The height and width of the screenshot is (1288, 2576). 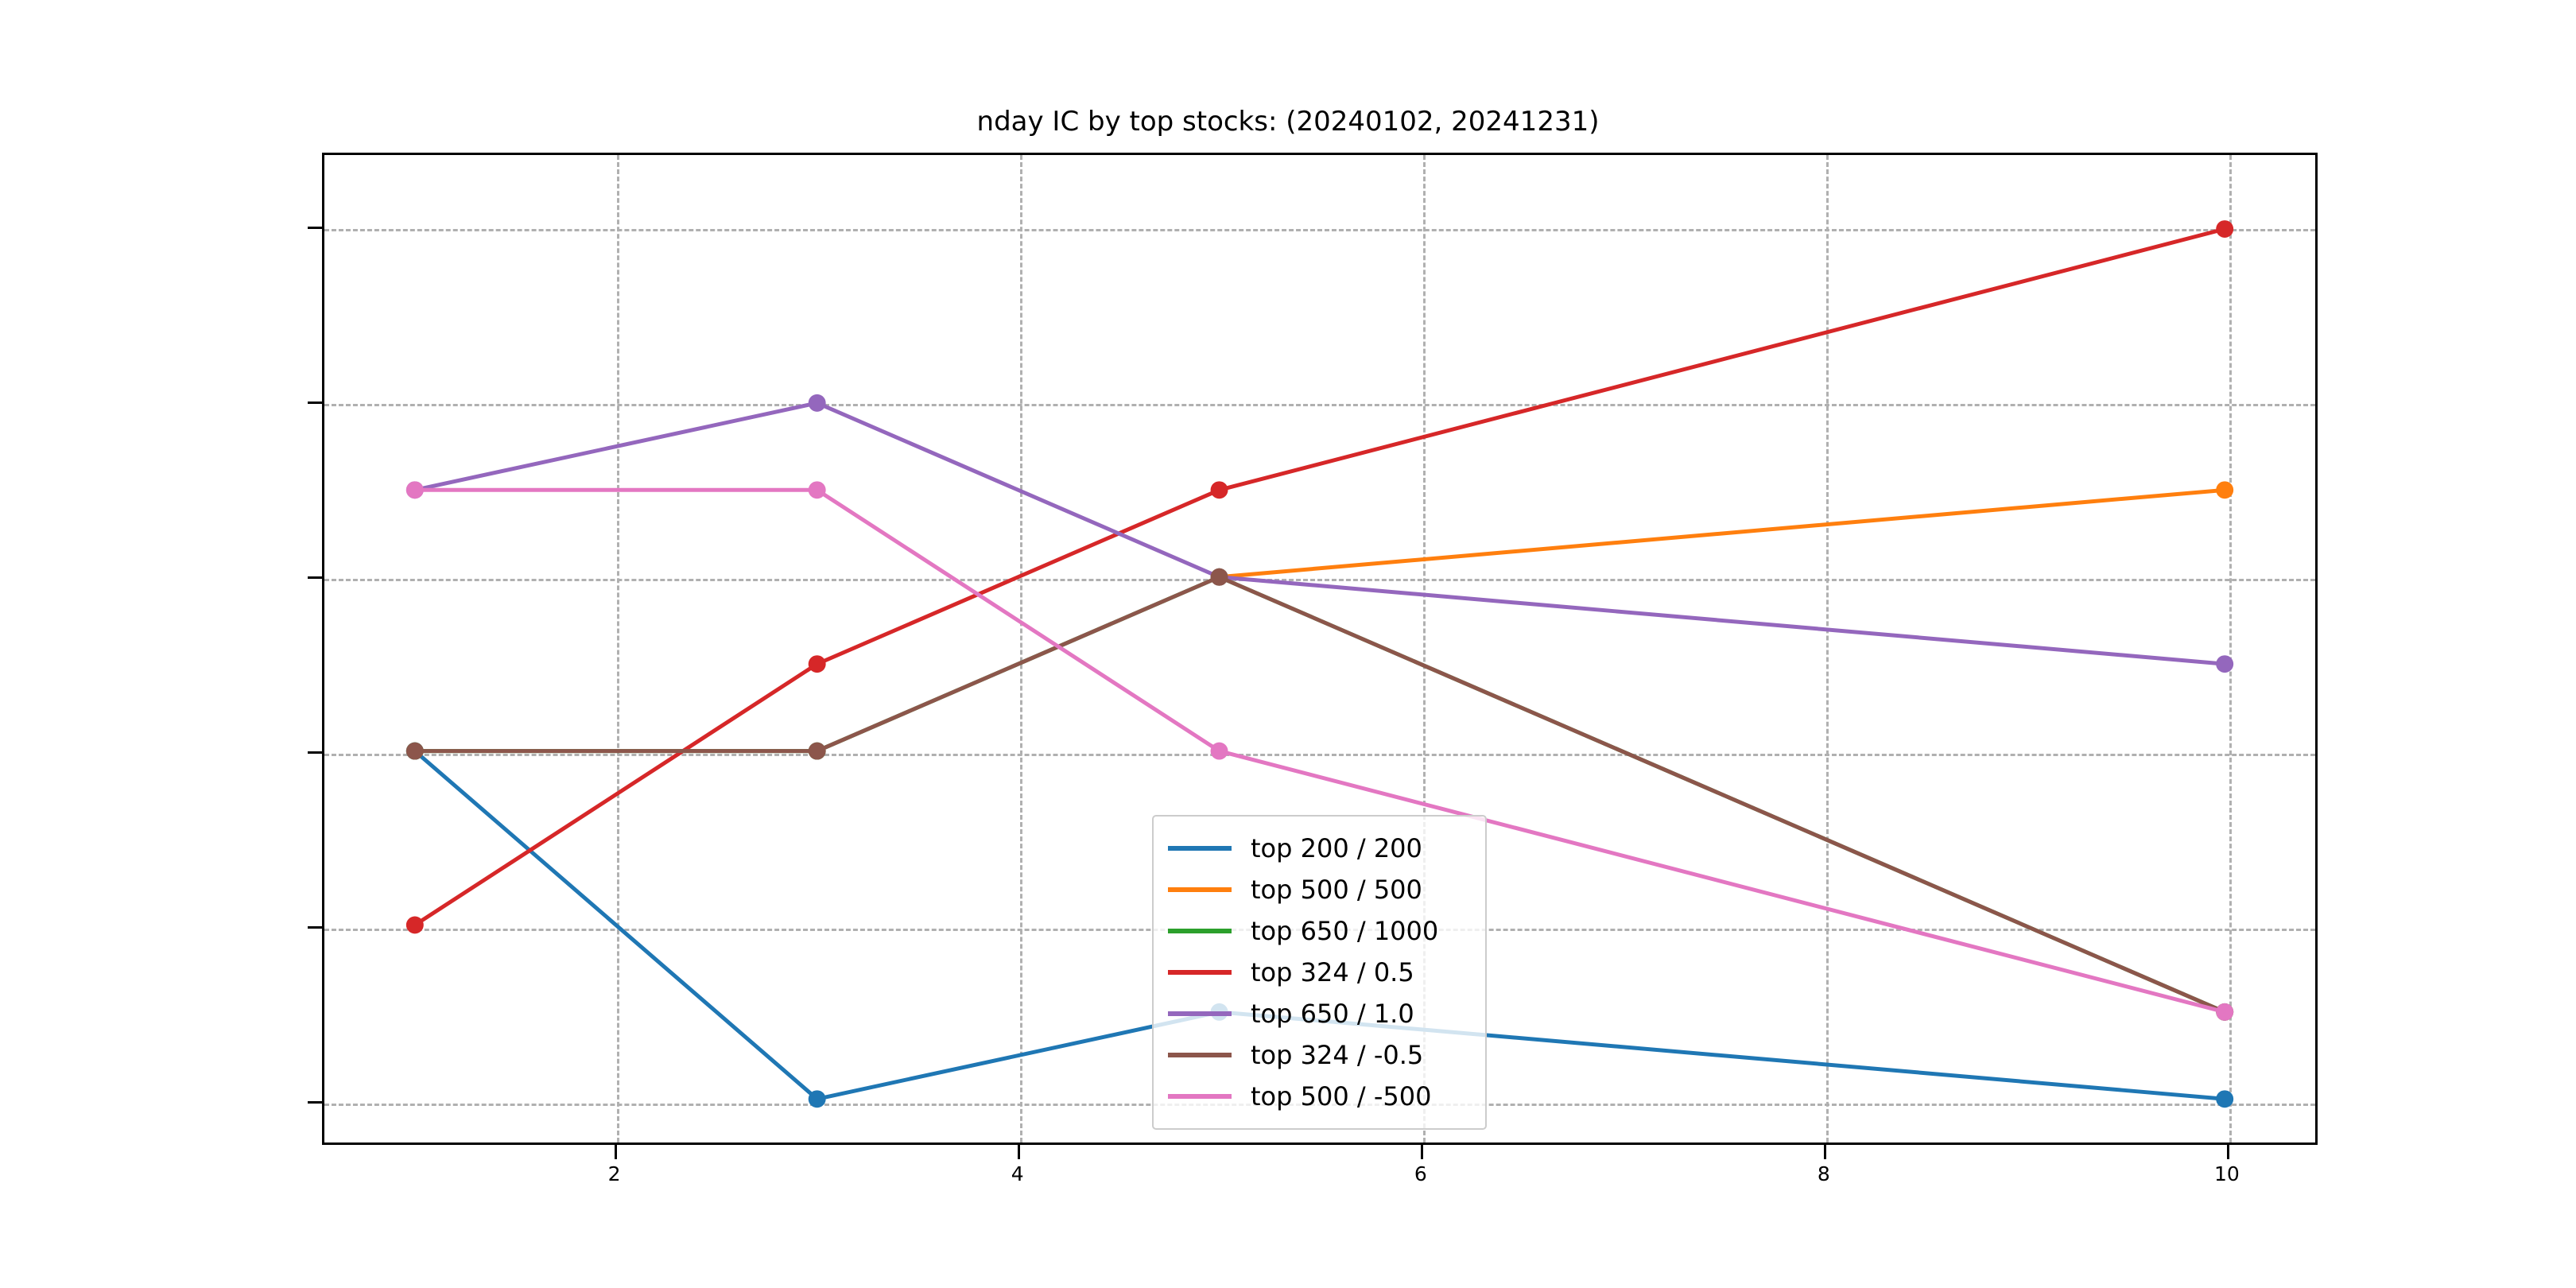 I want to click on legend-item: top 650 / 1.0, so click(x=1320, y=1013).